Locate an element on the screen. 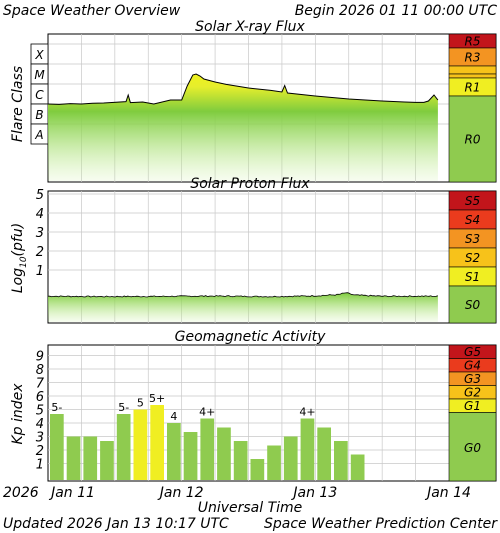 This screenshot has height=533, width=500. proton-y-axis-label: Log10(pfu) is located at coordinates (19, 258).